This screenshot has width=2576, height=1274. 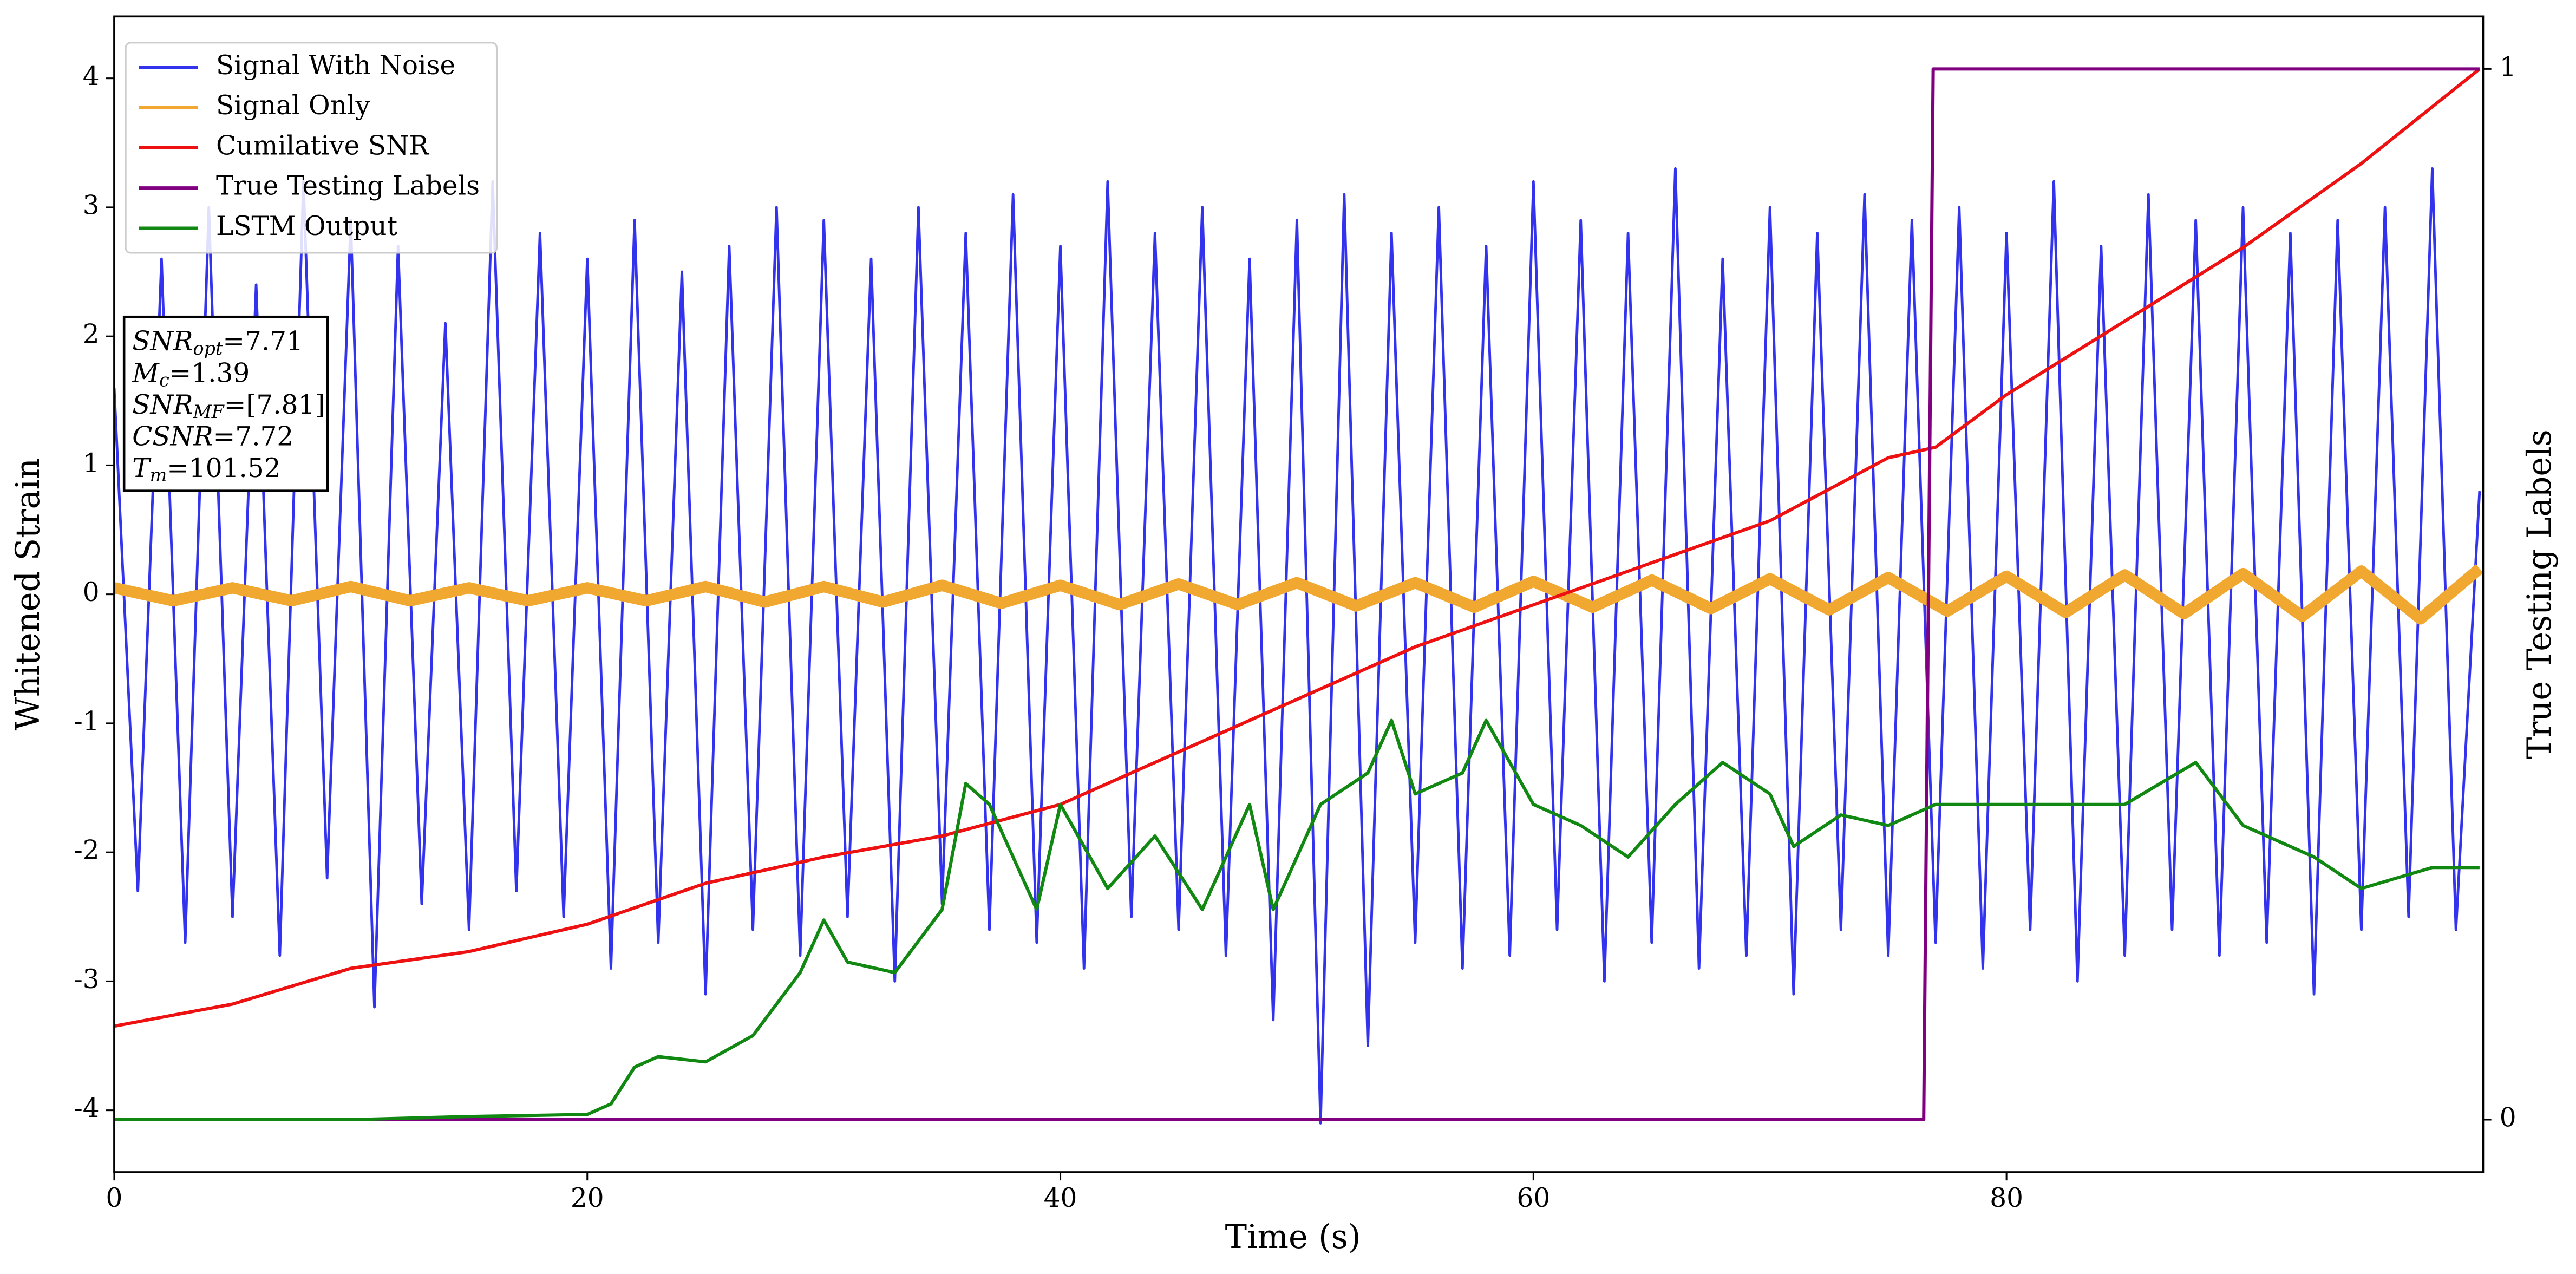 I want to click on annotation-base: M, so click(x=146, y=373).